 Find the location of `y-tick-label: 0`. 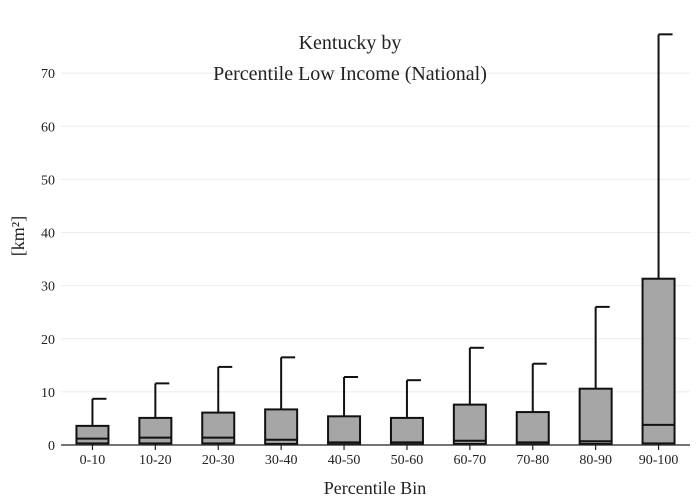

y-tick-label: 0 is located at coordinates (51, 446).